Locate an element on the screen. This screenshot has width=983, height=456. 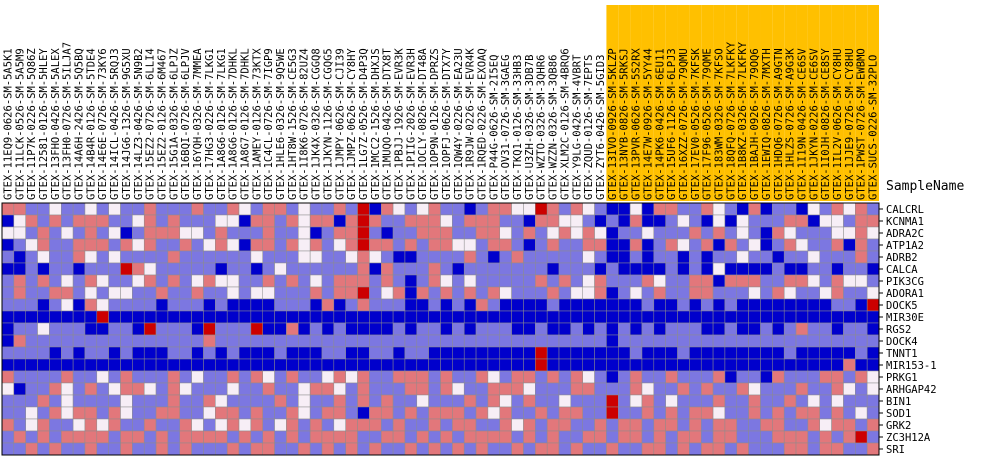
gene-label: CALCA is located at coordinates (902, 270).